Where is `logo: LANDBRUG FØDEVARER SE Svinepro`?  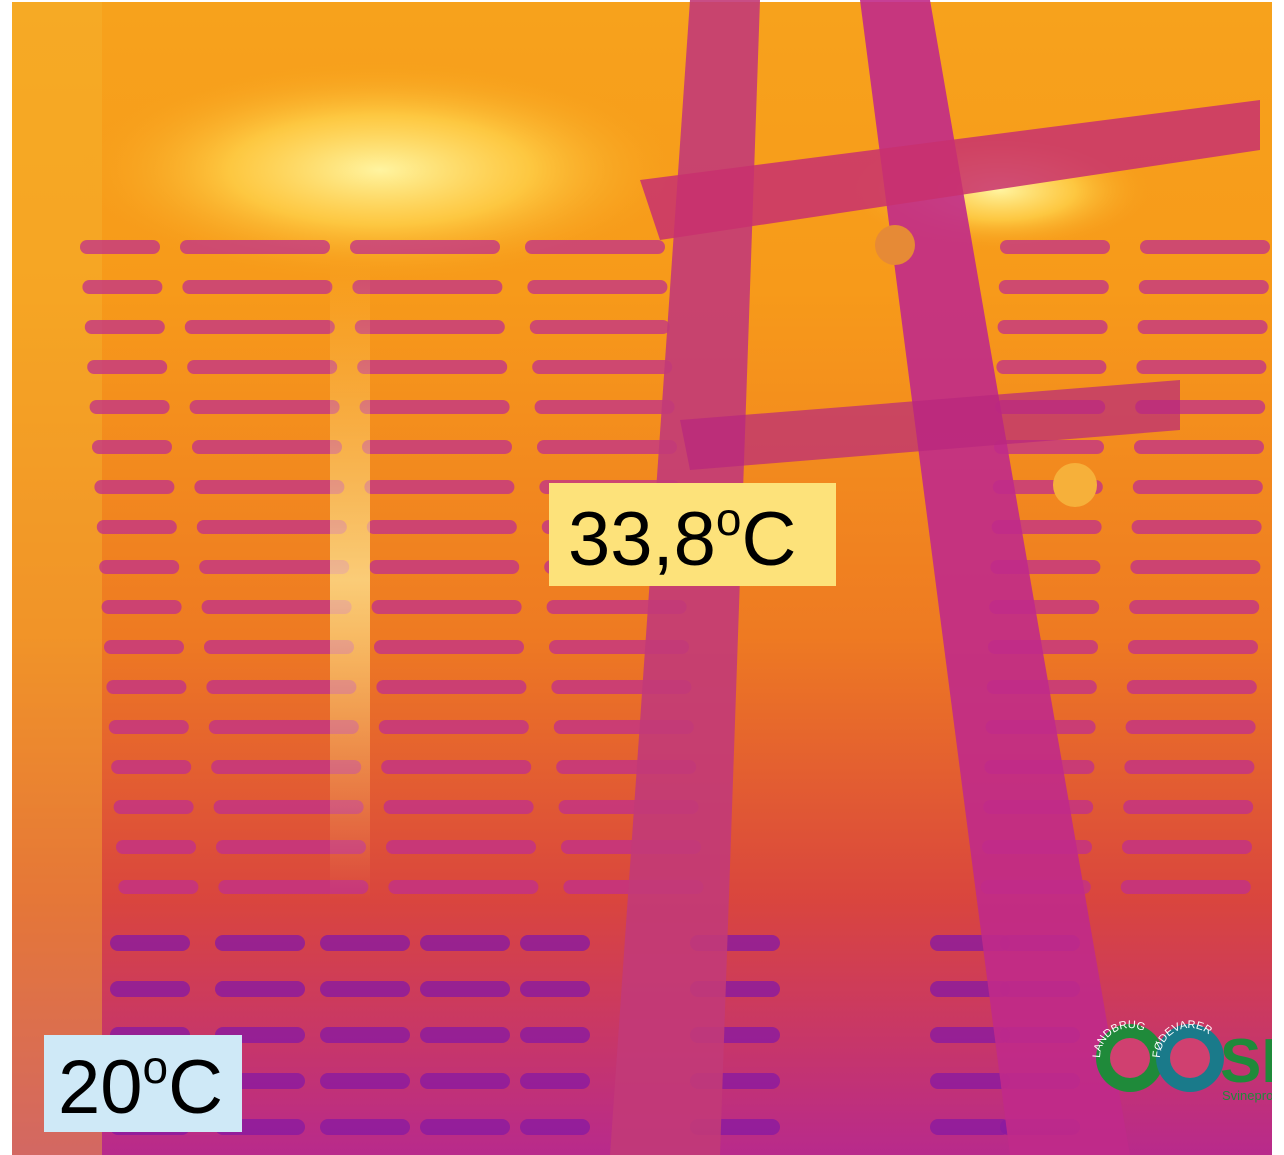 logo: LANDBRUG FØDEVARER SE Svinepro is located at coordinates (1187, 1061).